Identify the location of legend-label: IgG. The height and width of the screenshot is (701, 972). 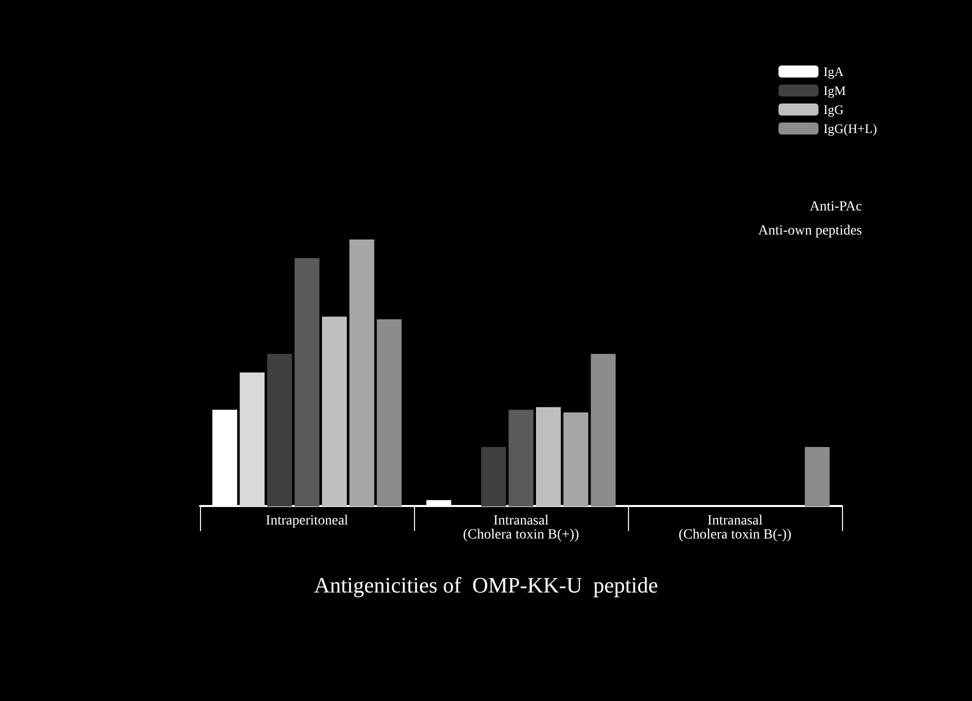
(833, 109).